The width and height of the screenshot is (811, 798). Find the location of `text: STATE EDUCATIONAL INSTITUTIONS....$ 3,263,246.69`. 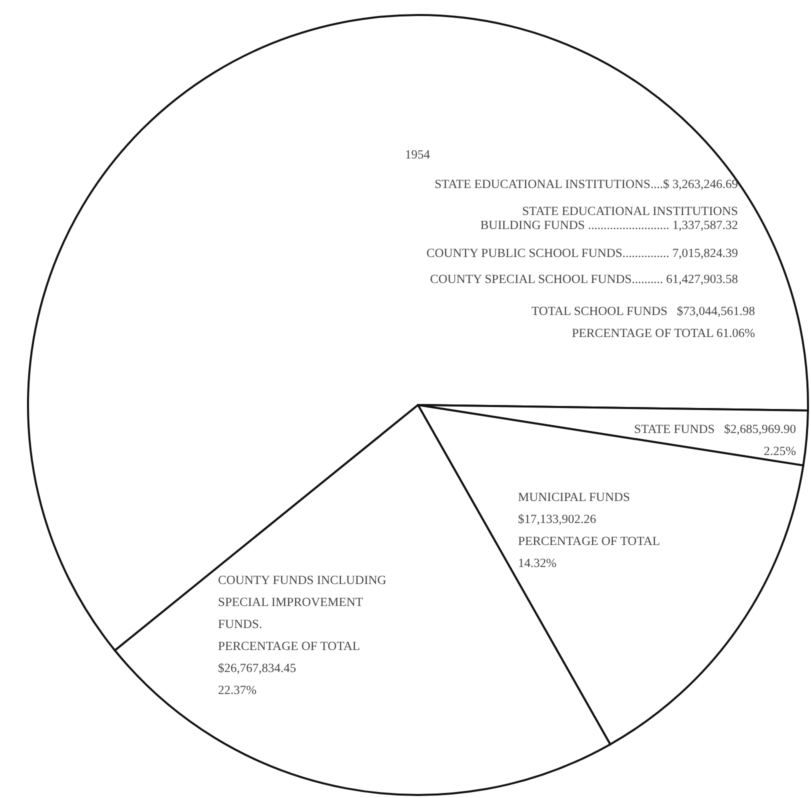

text: STATE EDUCATIONAL INSTITUTIONS....$ 3,263,246.69 is located at coordinates (586, 184).